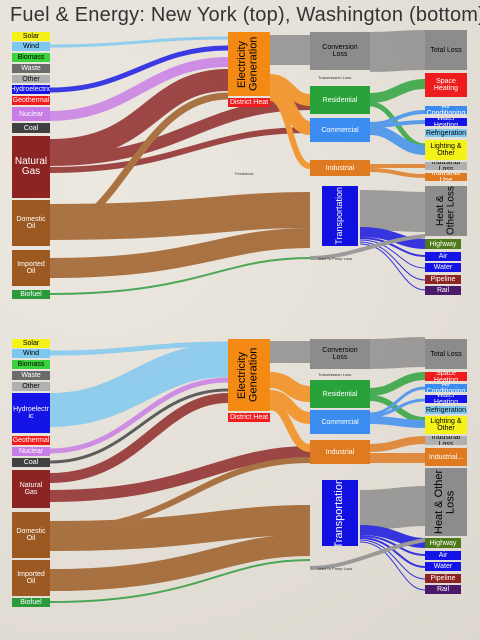 The width and height of the screenshot is (480, 640). Describe the element at coordinates (446, 150) in the screenshot. I see `node-ny-lighting-other: Lighting & Other` at that location.